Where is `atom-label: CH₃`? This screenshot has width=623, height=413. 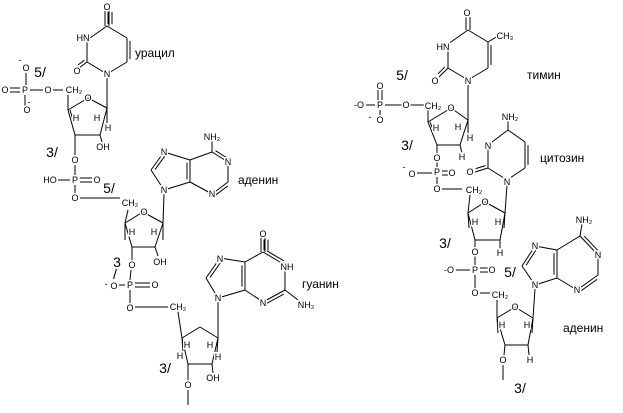
atom-label: CH₃ is located at coordinates (505, 36).